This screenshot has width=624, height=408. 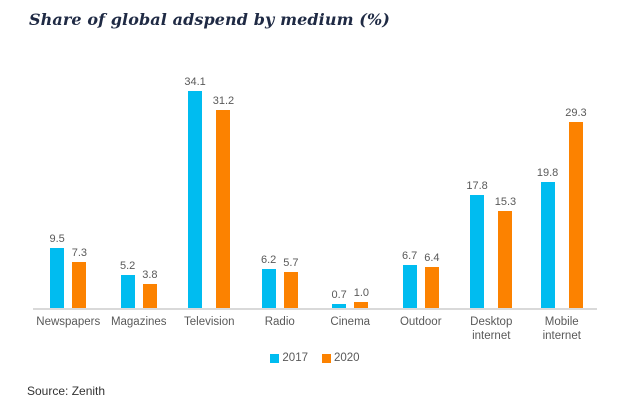 What do you see at coordinates (315, 358) in the screenshot?
I see `legend: 2017 2020` at bounding box center [315, 358].